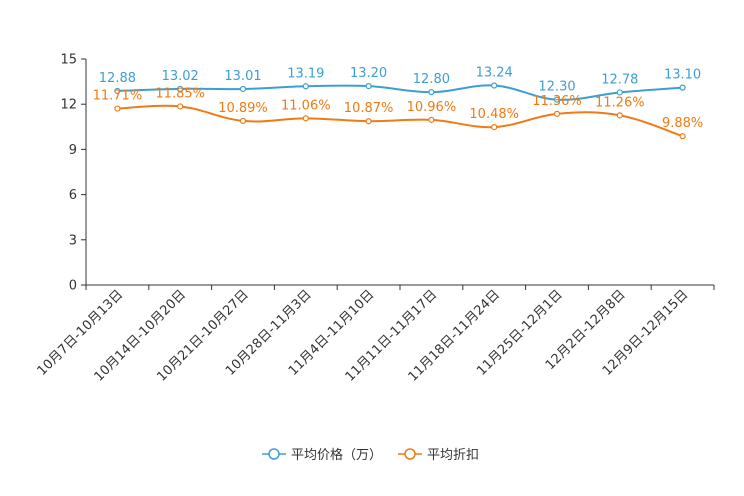 The width and height of the screenshot is (744, 496). What do you see at coordinates (118, 96) in the screenshot?
I see `series-1-data-label: 11.71%` at bounding box center [118, 96].